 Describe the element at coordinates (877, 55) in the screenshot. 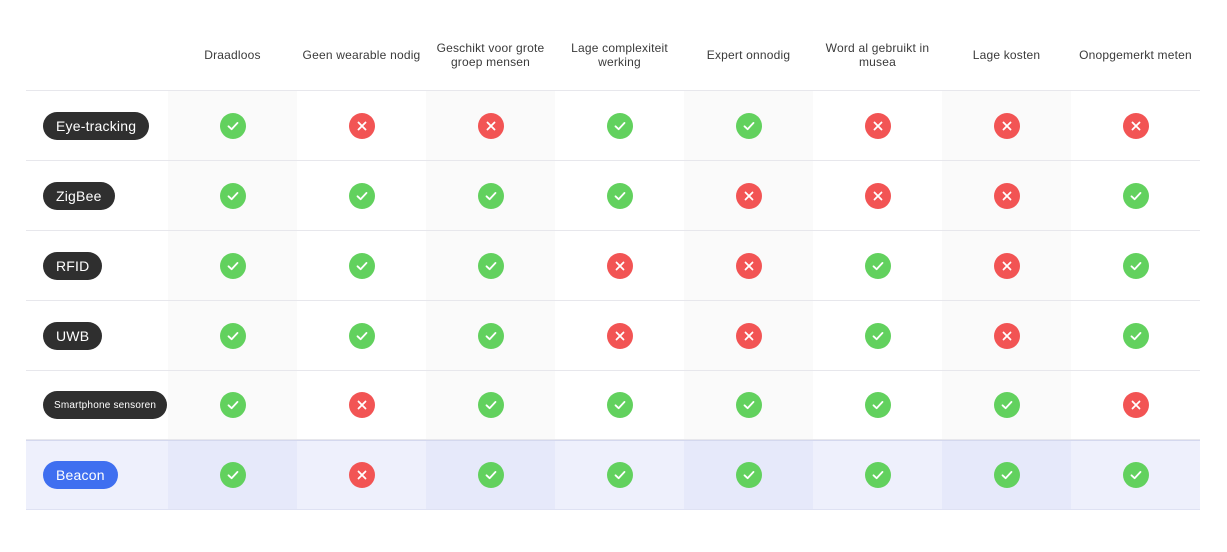

I see `column-header: Word al gebruikt in musea` at that location.